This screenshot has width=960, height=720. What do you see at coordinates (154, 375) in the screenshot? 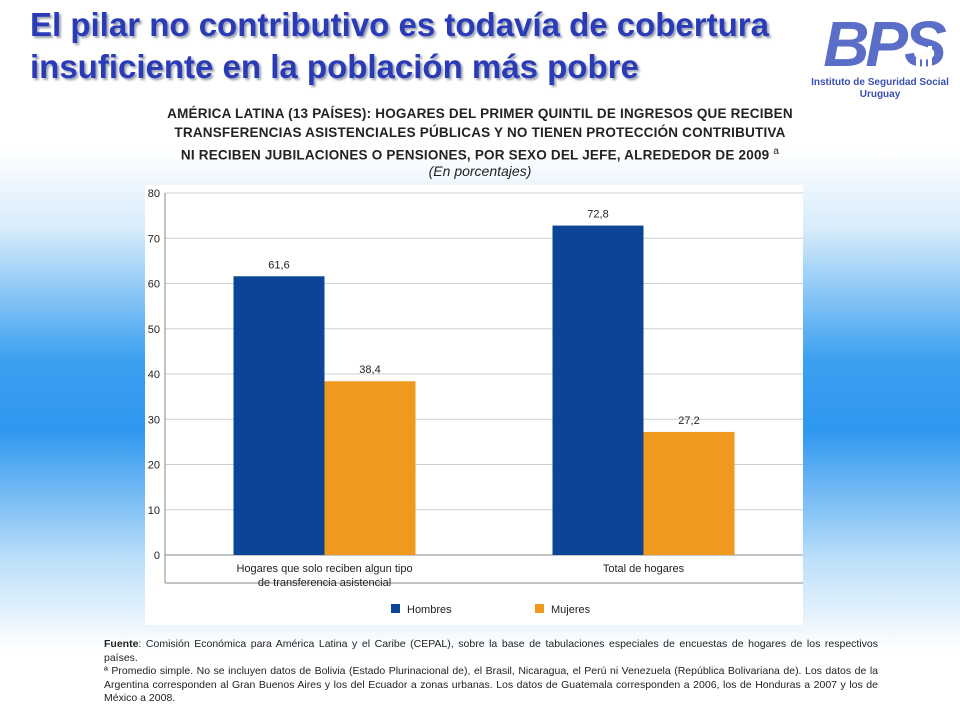
I see `y-tick-label: 40` at bounding box center [154, 375].